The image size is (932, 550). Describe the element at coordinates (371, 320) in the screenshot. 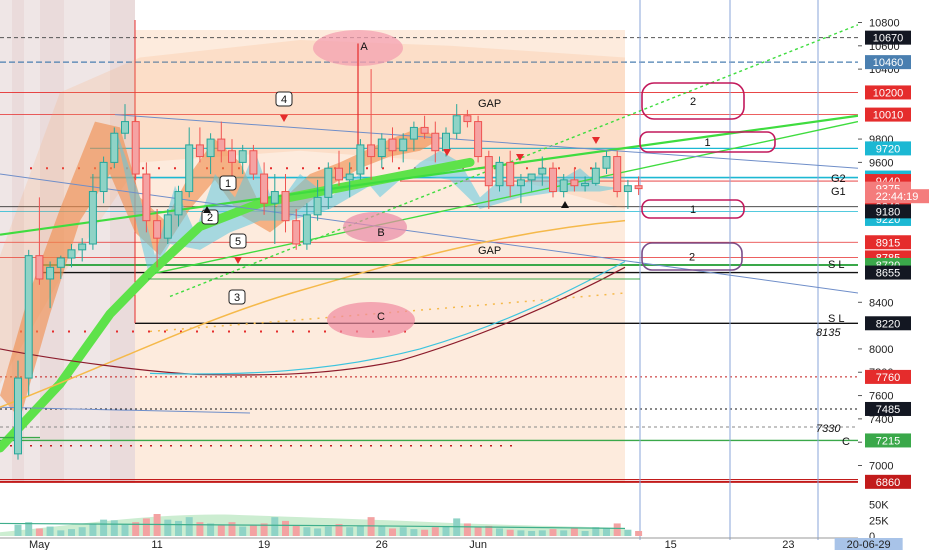

I see `ellipse-c` at that location.